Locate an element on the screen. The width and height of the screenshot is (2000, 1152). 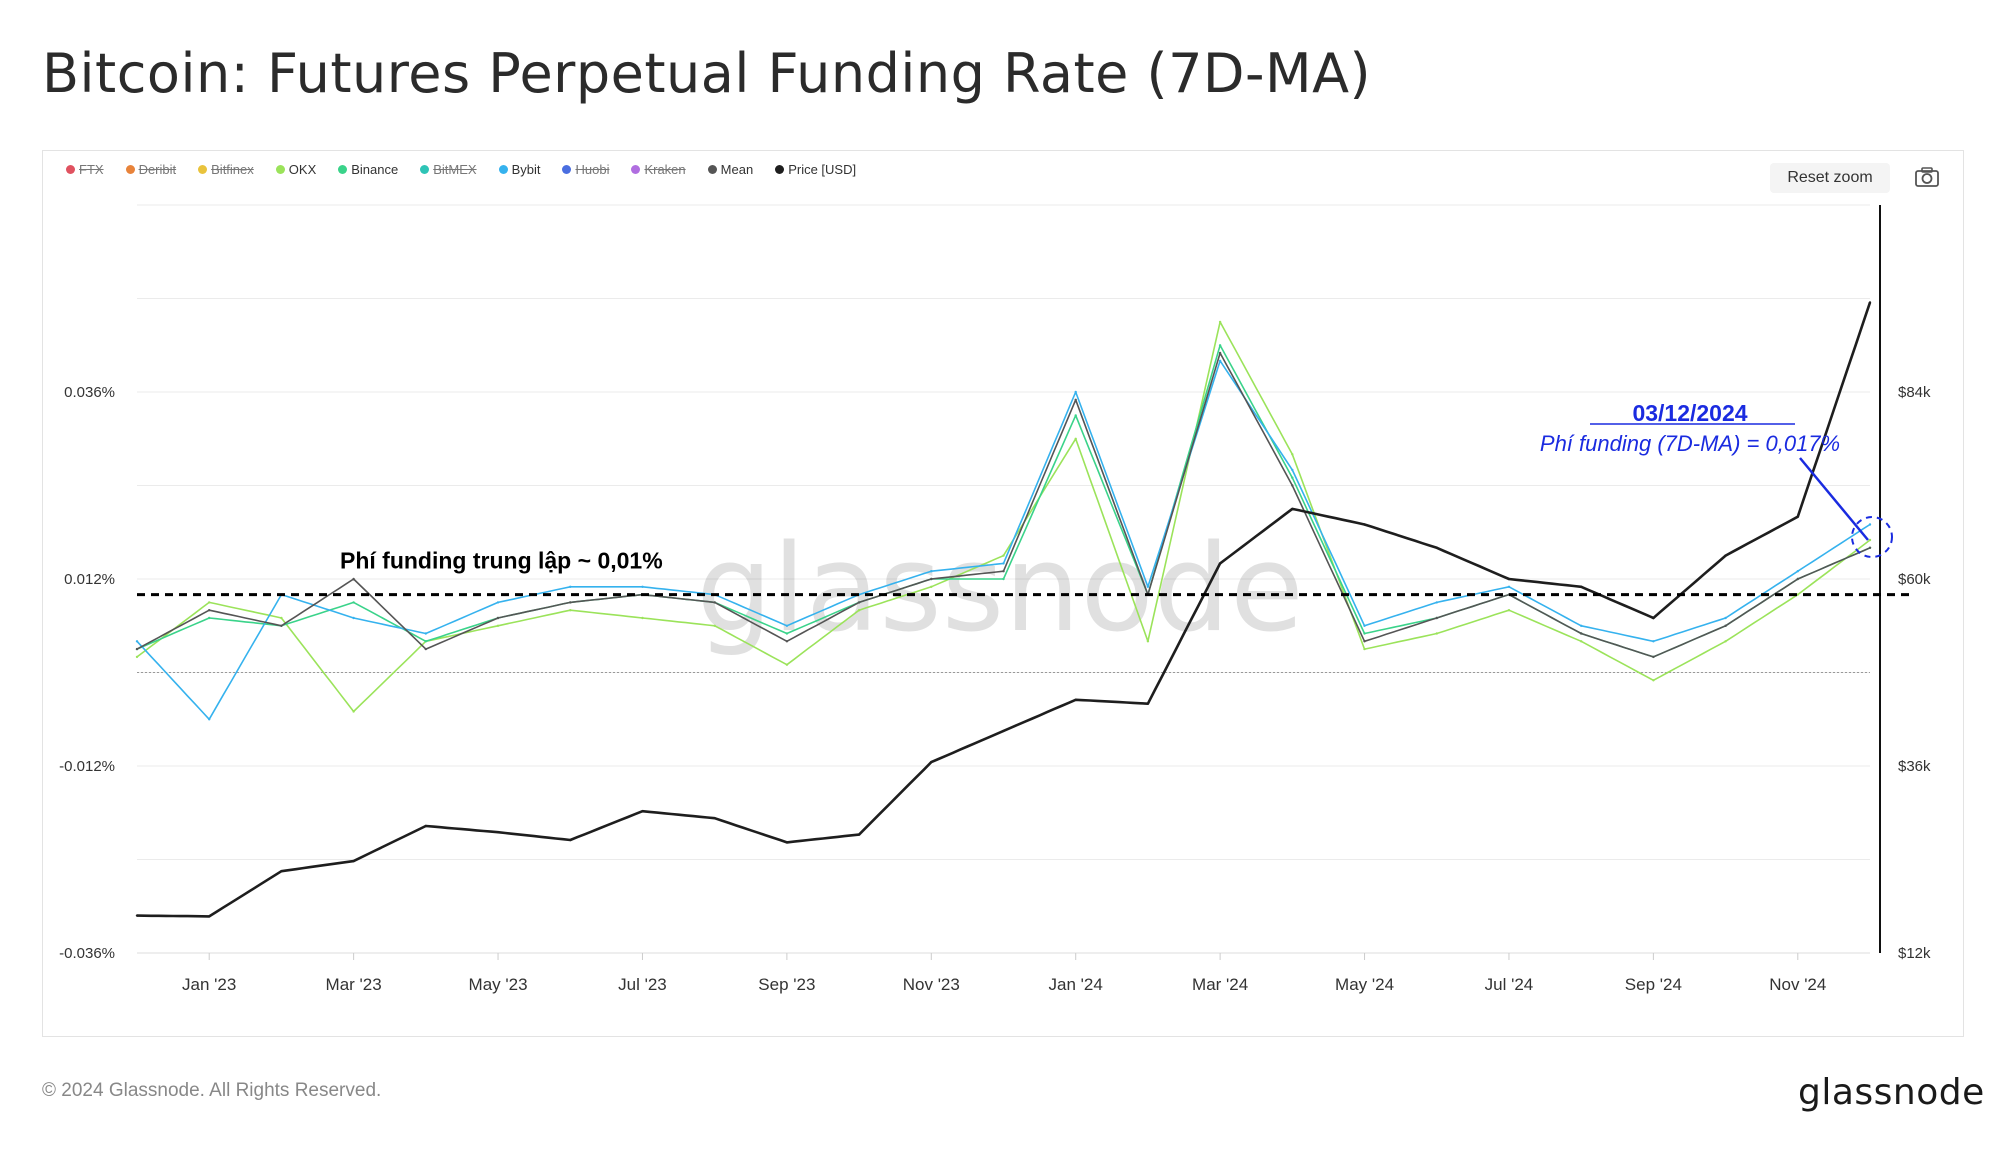
copyright-text: © 2024 Glassnode. All Rights Reserved. is located at coordinates (212, 1090).